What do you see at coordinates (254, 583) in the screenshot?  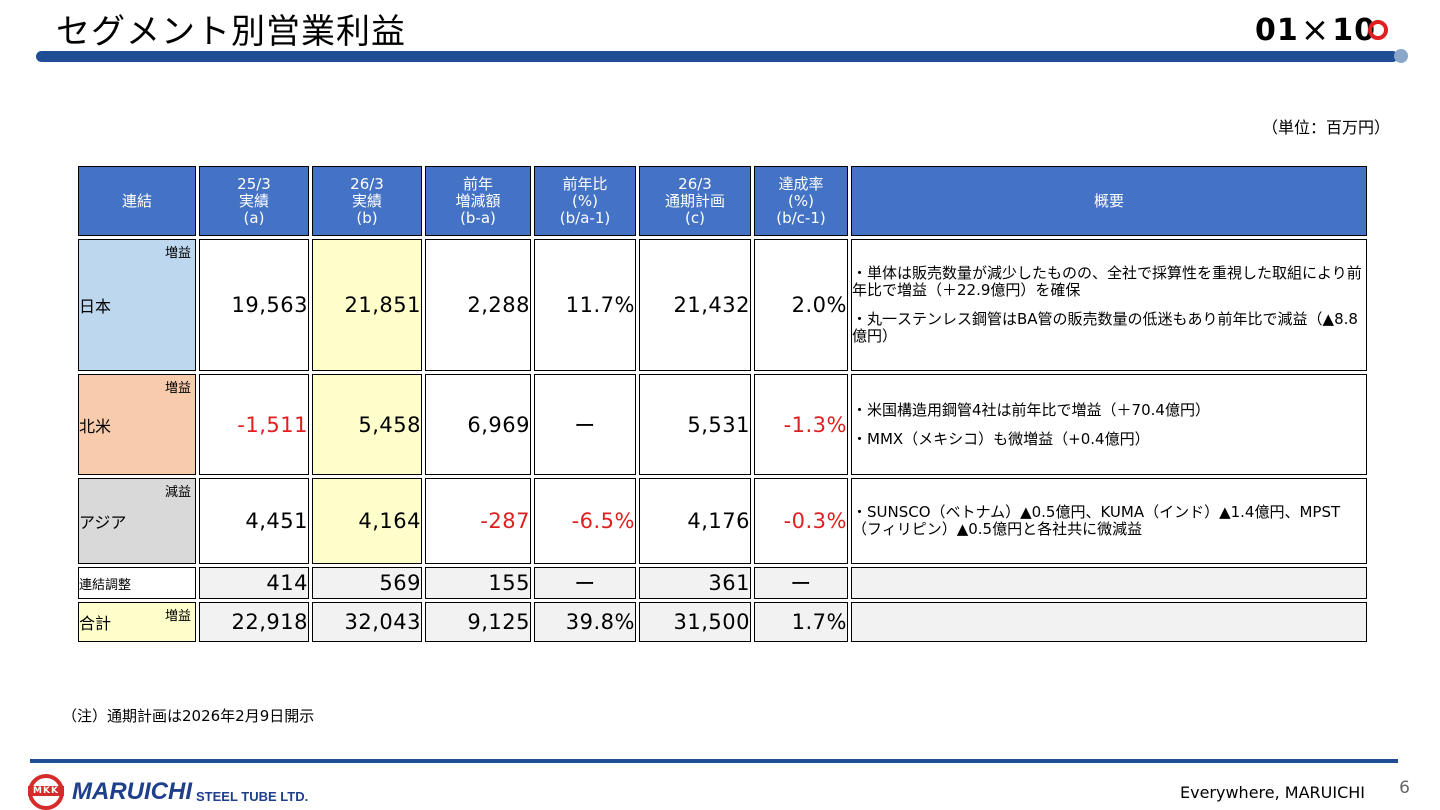 I see `cell-fy25: 414` at bounding box center [254, 583].